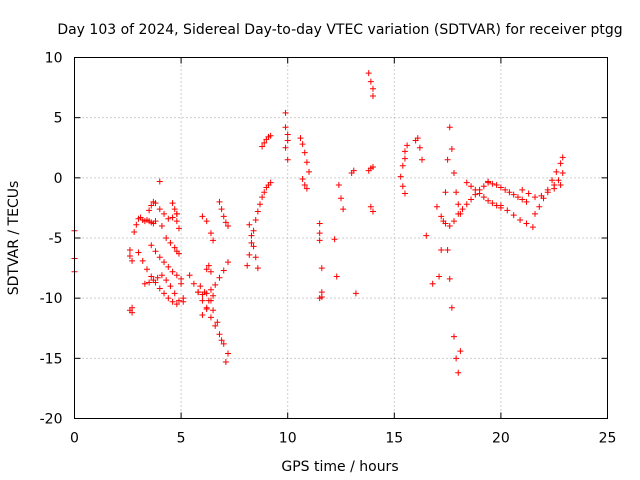  I want to click on y-tick-label: -20, so click(51, 420).